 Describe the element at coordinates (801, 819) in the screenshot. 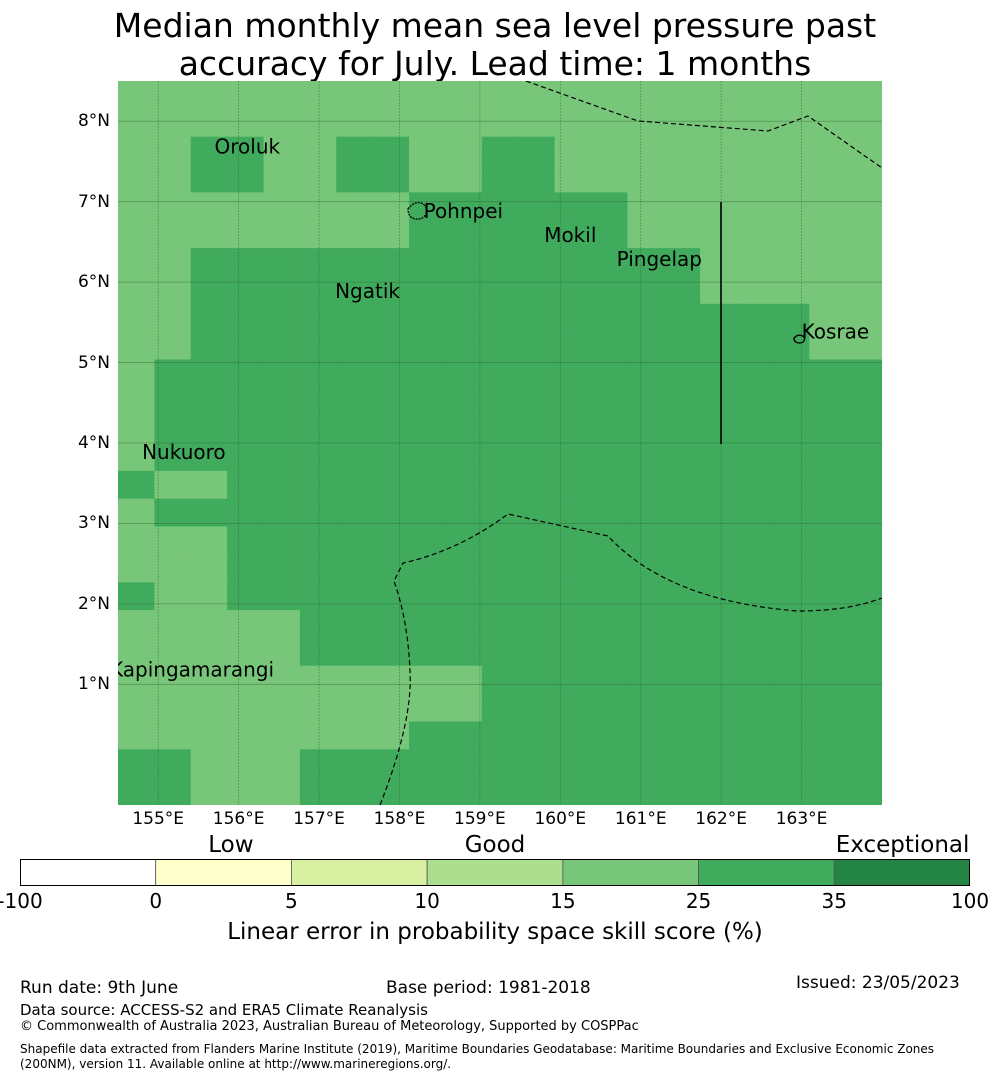

I see `longitude-label: 163°E` at that location.